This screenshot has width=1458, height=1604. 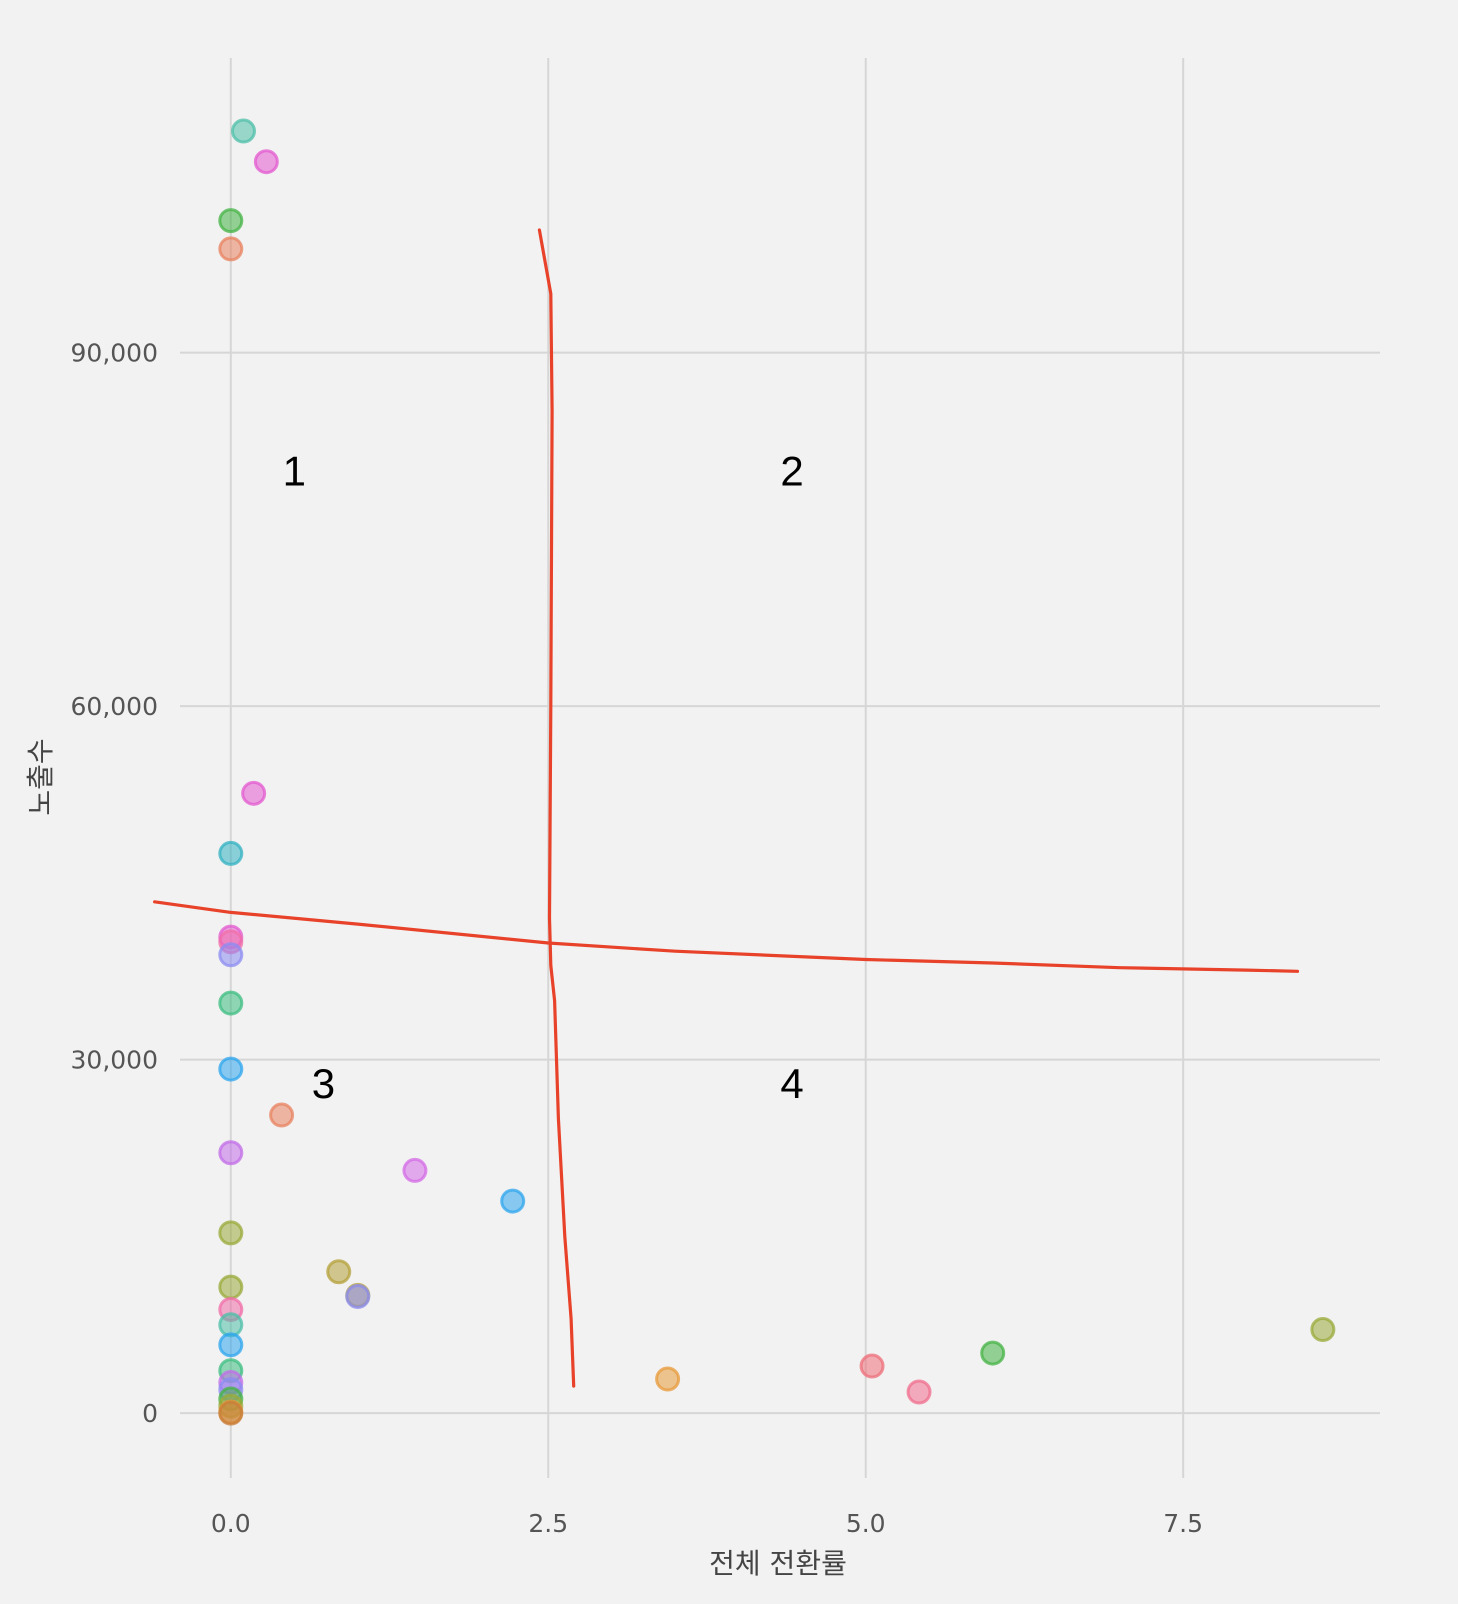 What do you see at coordinates (548, 1523) in the screenshot?
I see `x-tick-label: 2.5` at bounding box center [548, 1523].